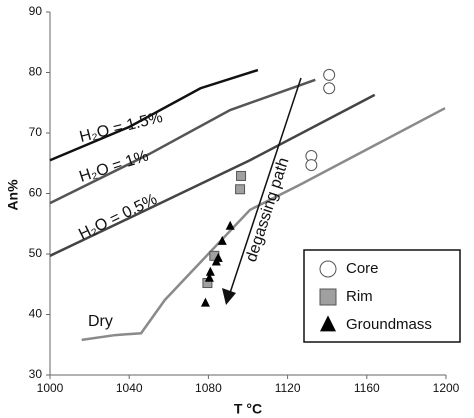 The image size is (474, 418). Describe the element at coordinates (359, 296) in the screenshot. I see `legend-label: Rim` at that location.